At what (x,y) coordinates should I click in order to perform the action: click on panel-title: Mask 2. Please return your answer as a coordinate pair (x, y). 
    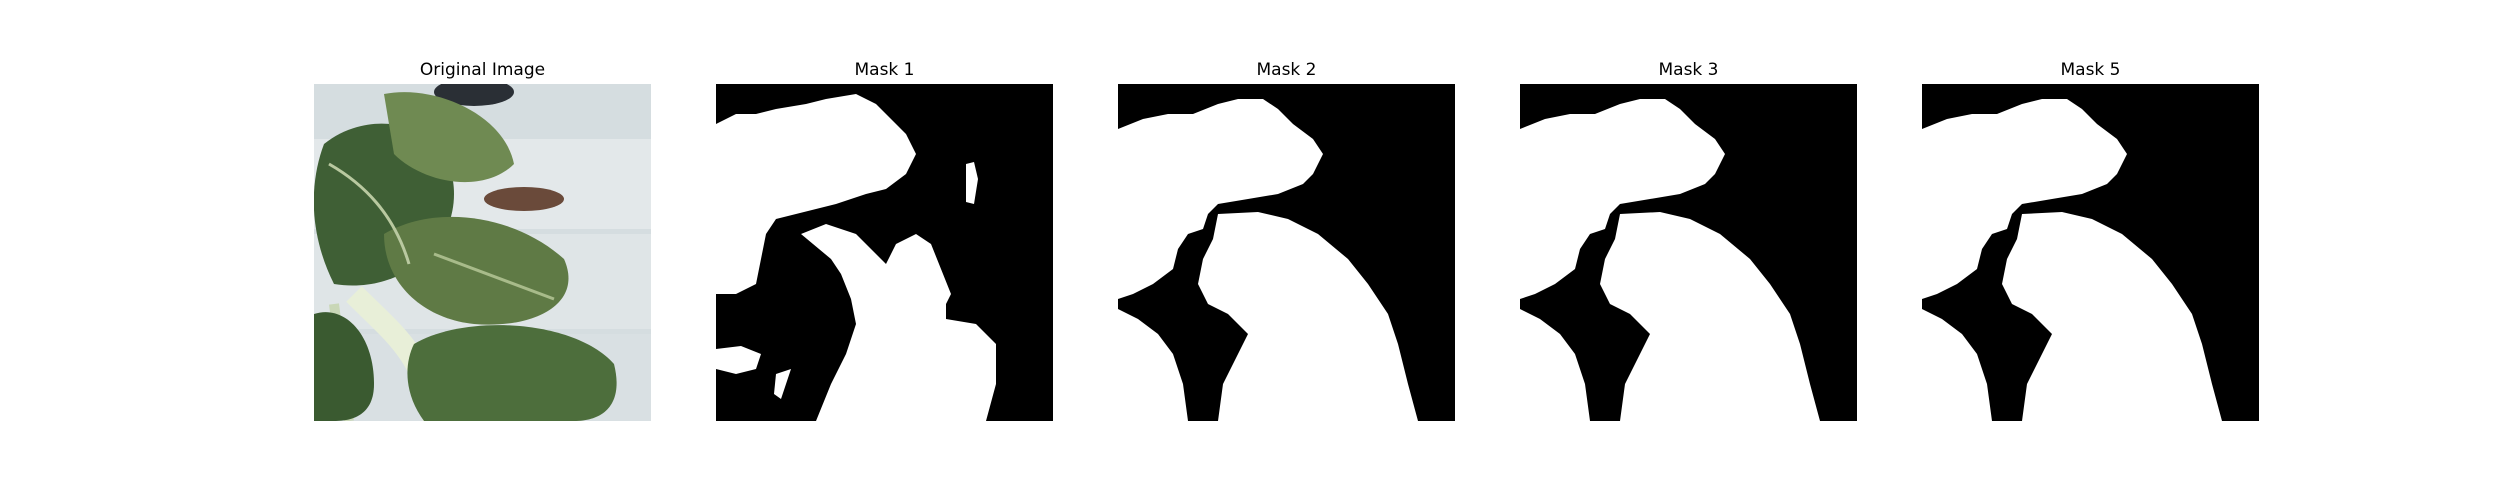
    Looking at the image, I should click on (1286, 70).